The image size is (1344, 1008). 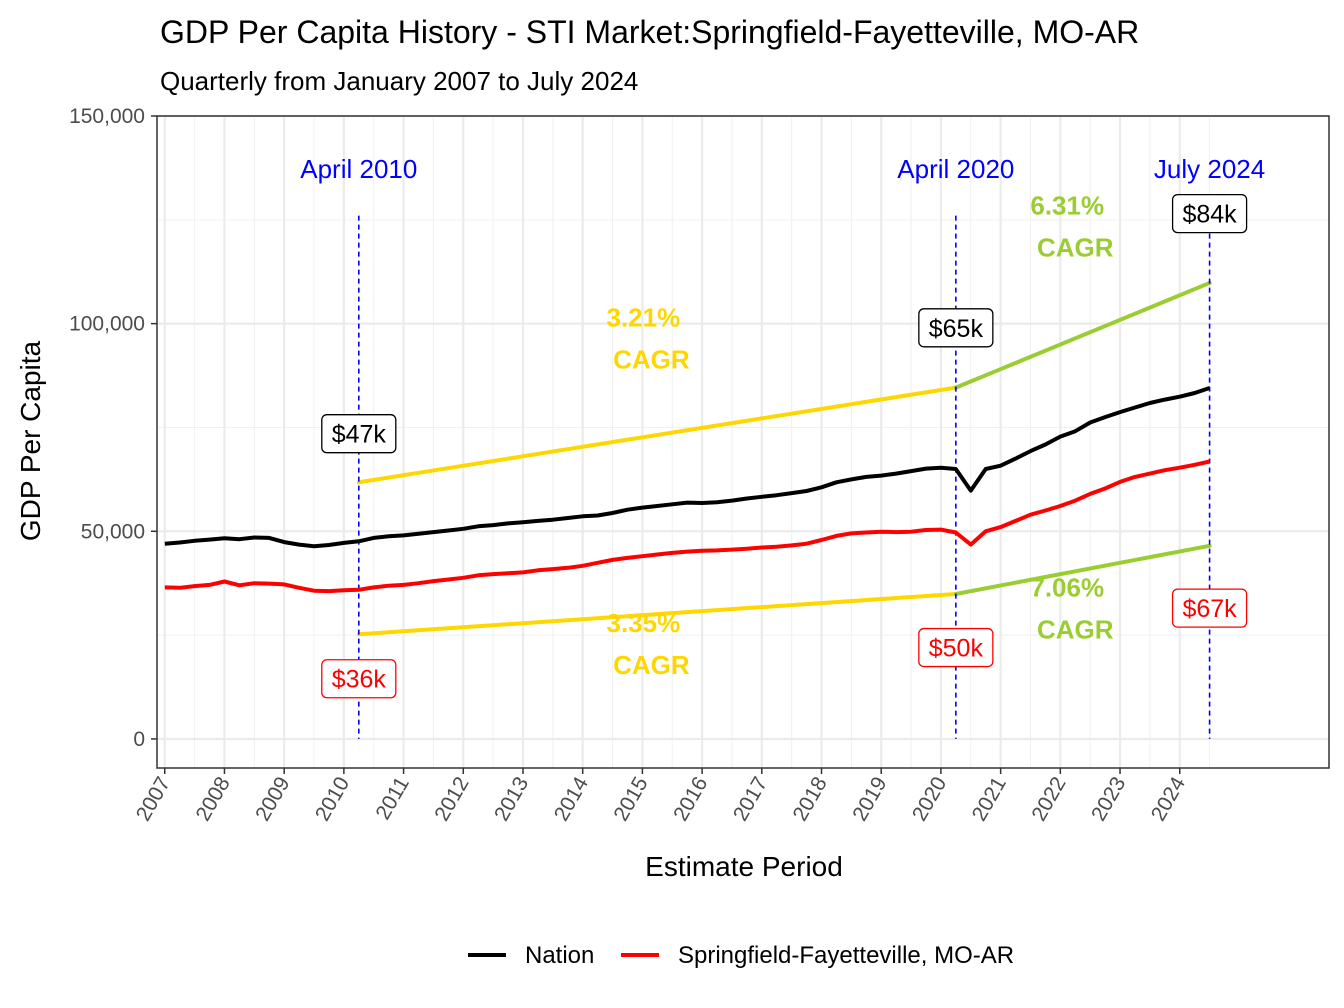 What do you see at coordinates (451, 799) in the screenshot?
I see `x-tick-label: 2012` at bounding box center [451, 799].